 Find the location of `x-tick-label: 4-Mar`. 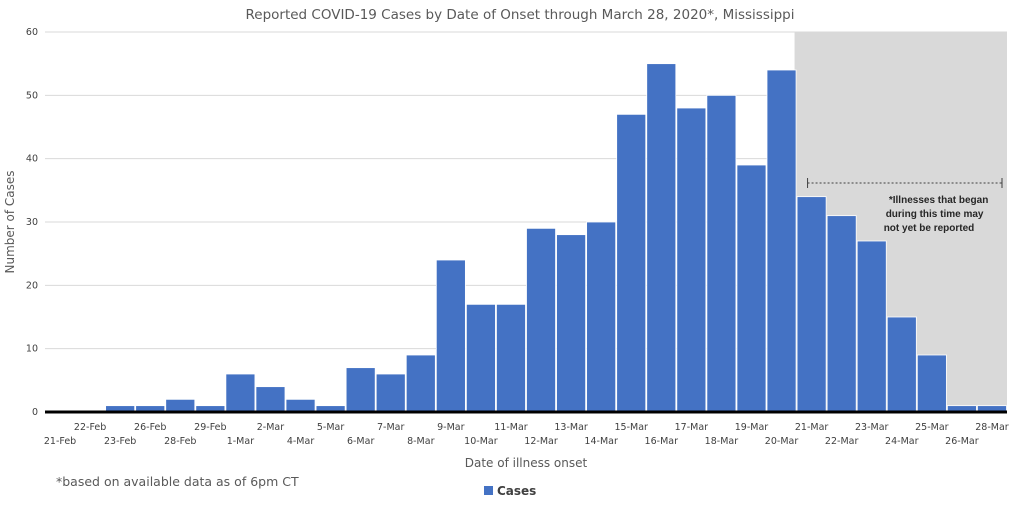

x-tick-label: 4-Mar is located at coordinates (300, 441).